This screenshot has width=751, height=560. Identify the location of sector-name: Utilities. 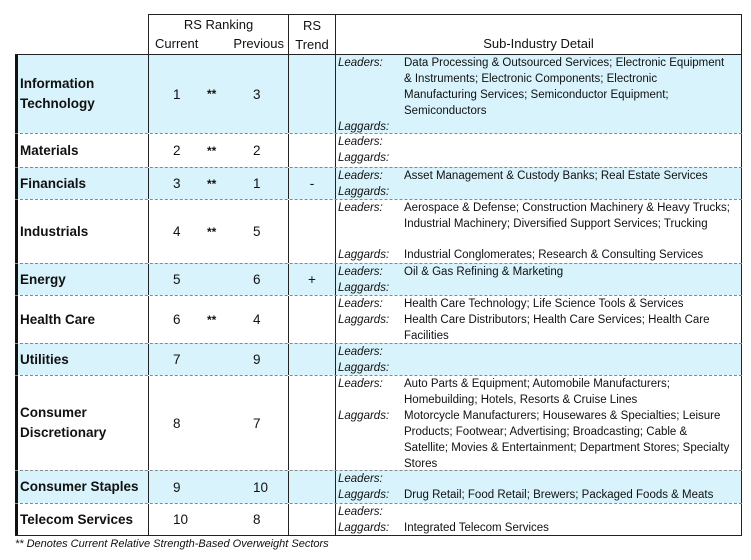
(81, 359).